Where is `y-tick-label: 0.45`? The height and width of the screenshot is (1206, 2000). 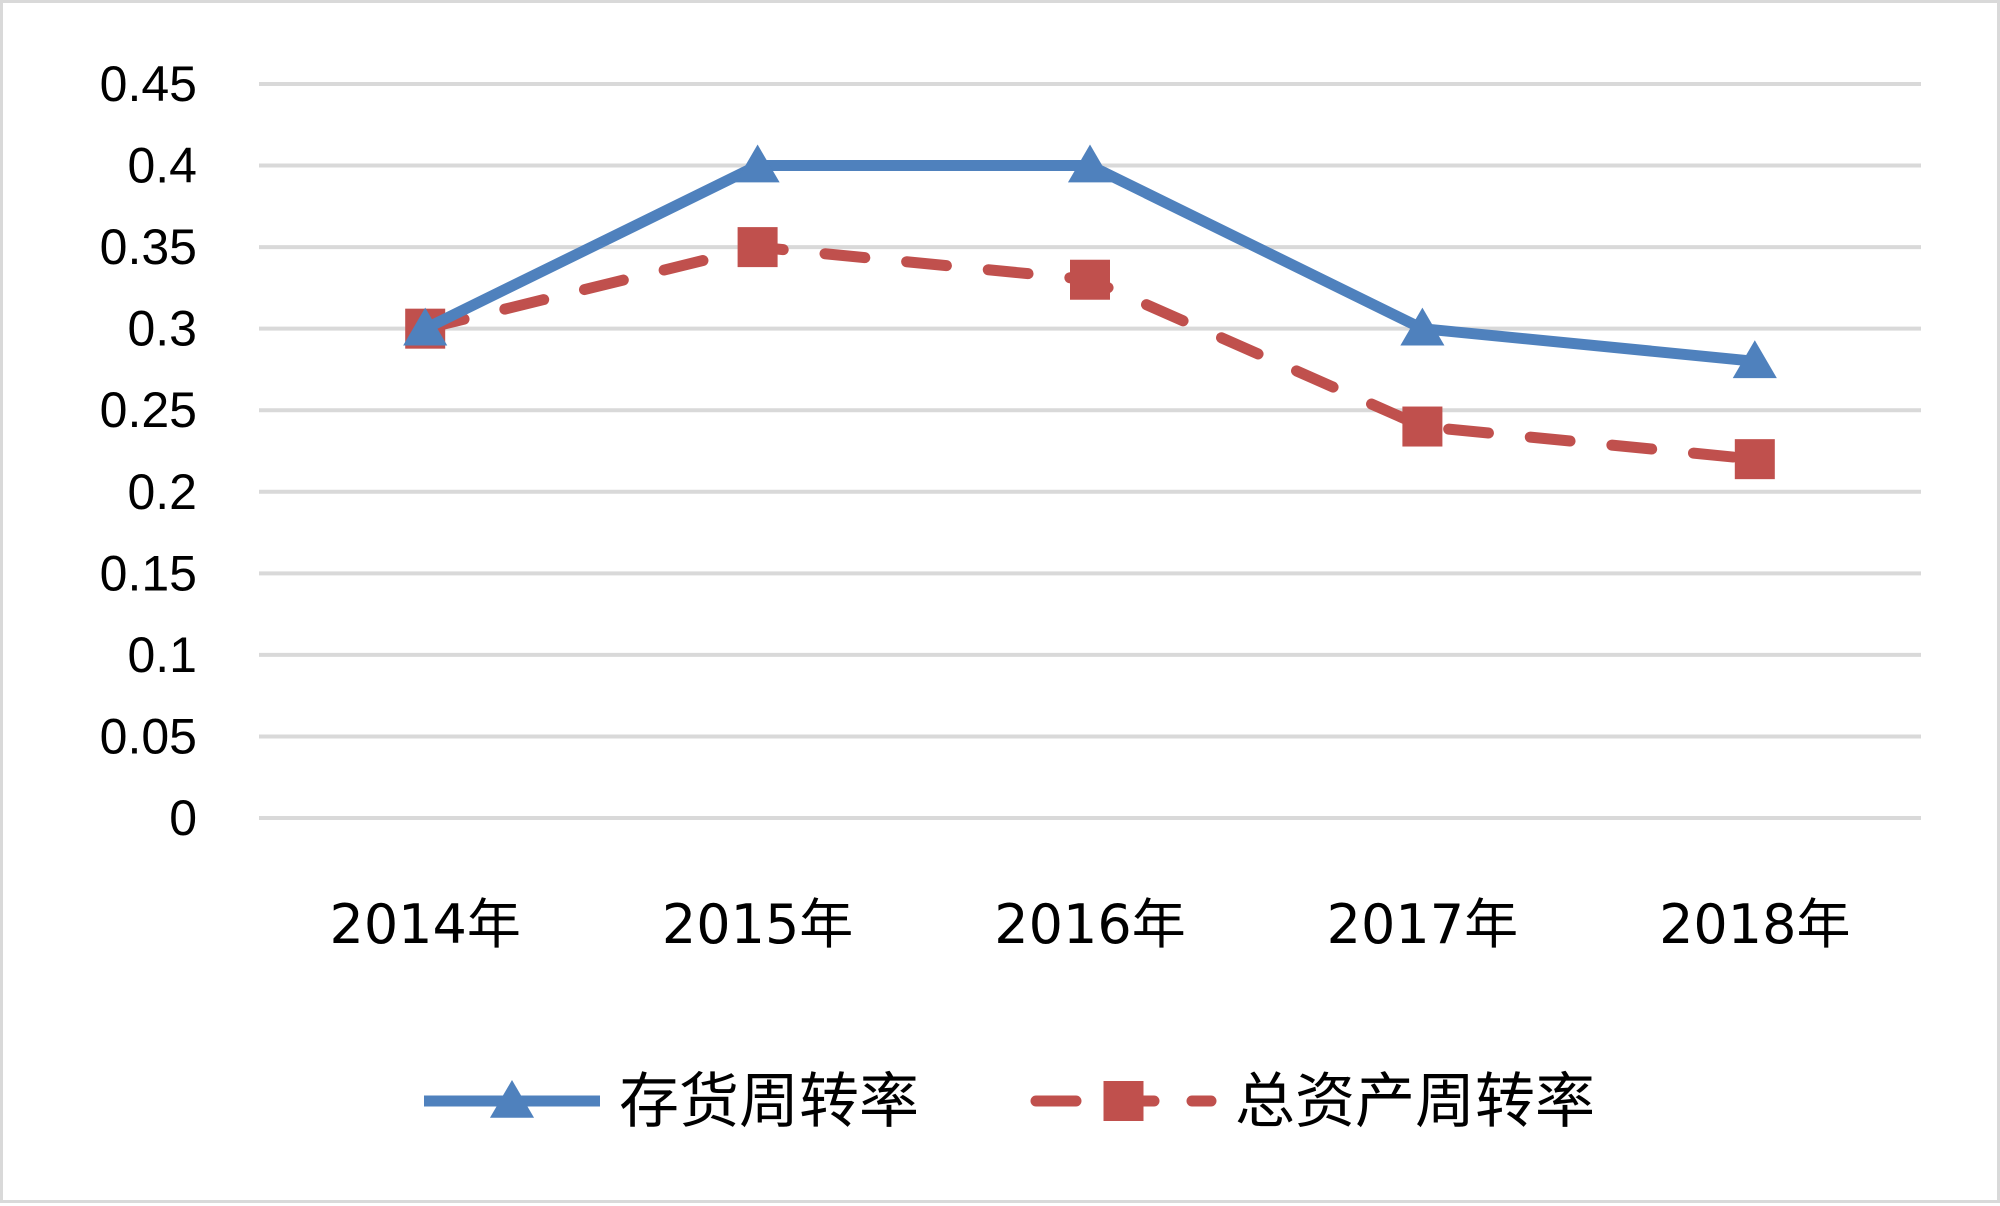
y-tick-label: 0.45 is located at coordinates (148, 84).